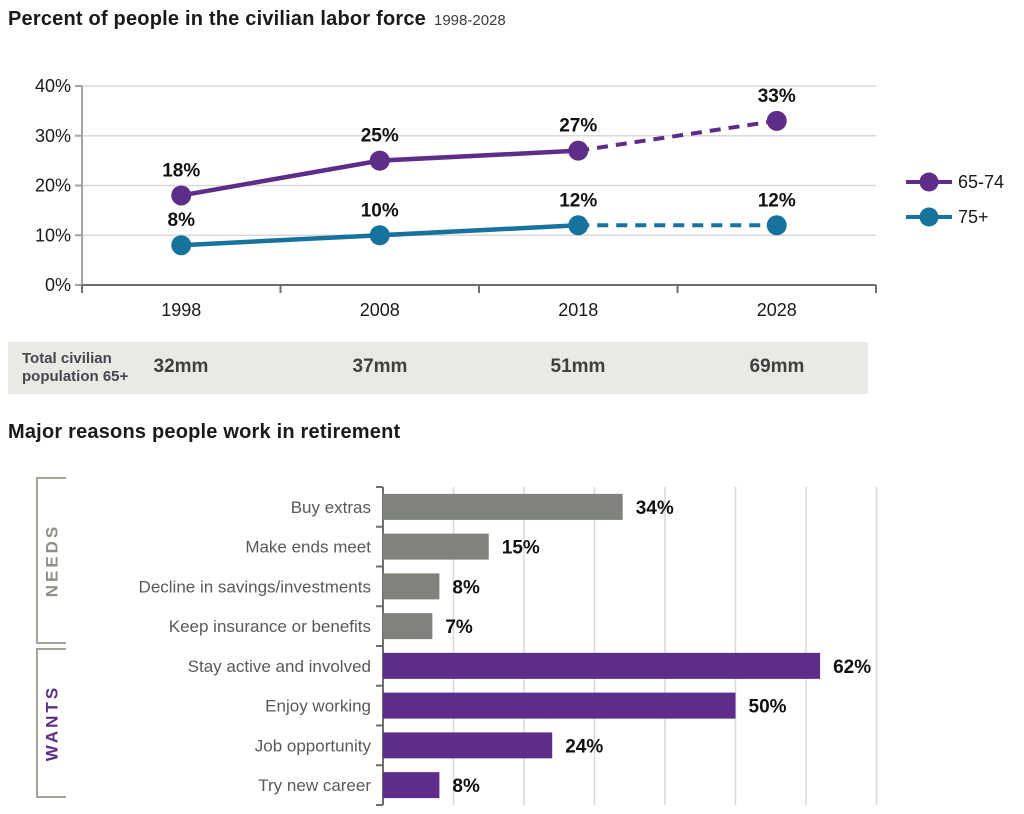 This screenshot has width=1024, height=814. What do you see at coordinates (75, 376) in the screenshot?
I see `population-band-label-line2: population 65+` at bounding box center [75, 376].